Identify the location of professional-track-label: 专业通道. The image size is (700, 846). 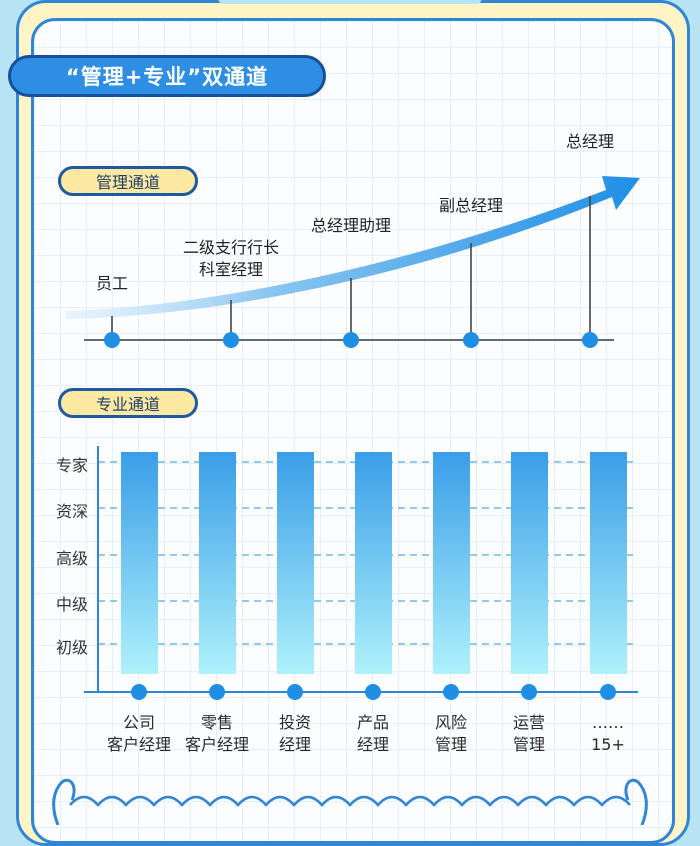
(128, 403).